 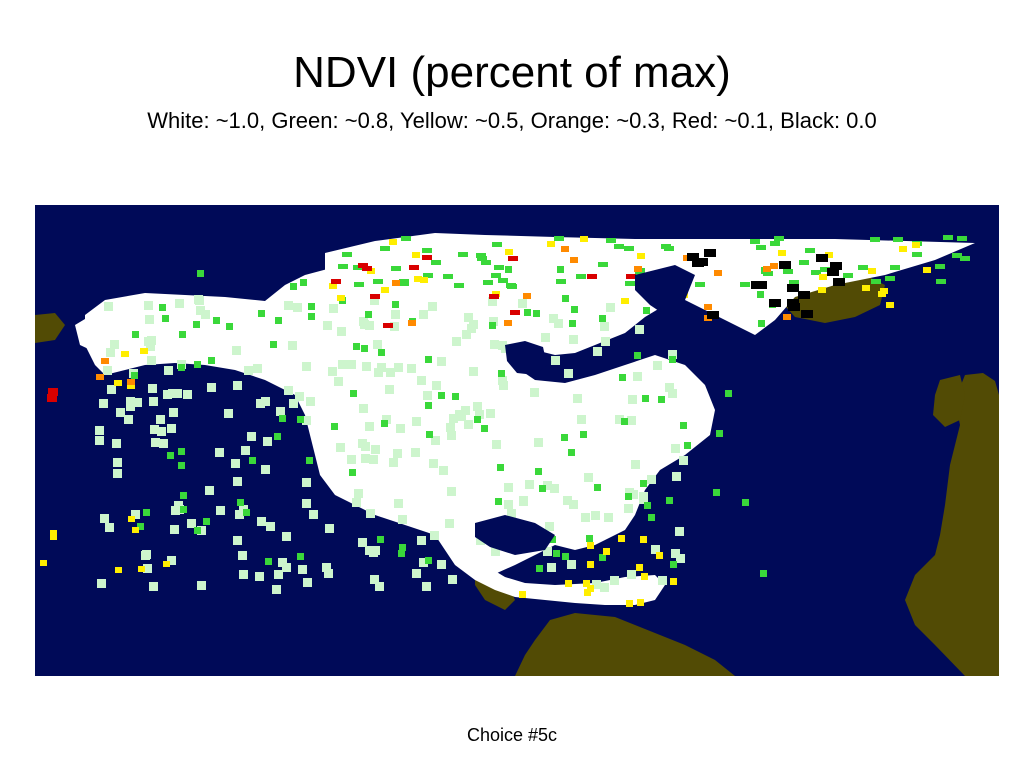 What do you see at coordinates (949, 401) in the screenshot?
I see `land-iberia` at bounding box center [949, 401].